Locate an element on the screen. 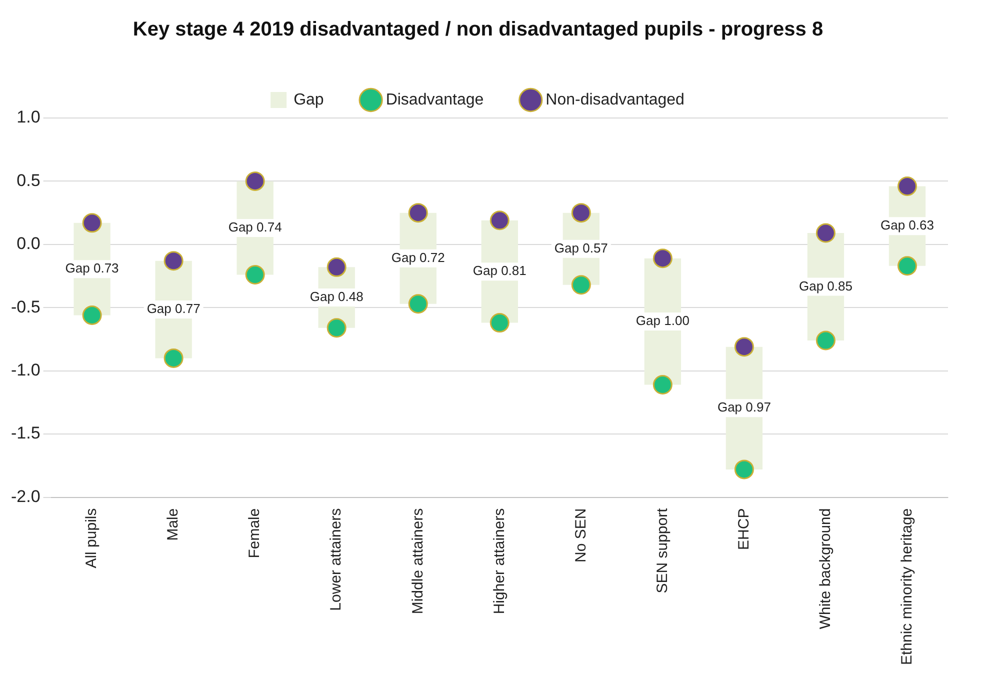 Image resolution: width=982 pixels, height=680 pixels. y-tick-label: -1.5 is located at coordinates (25, 433).